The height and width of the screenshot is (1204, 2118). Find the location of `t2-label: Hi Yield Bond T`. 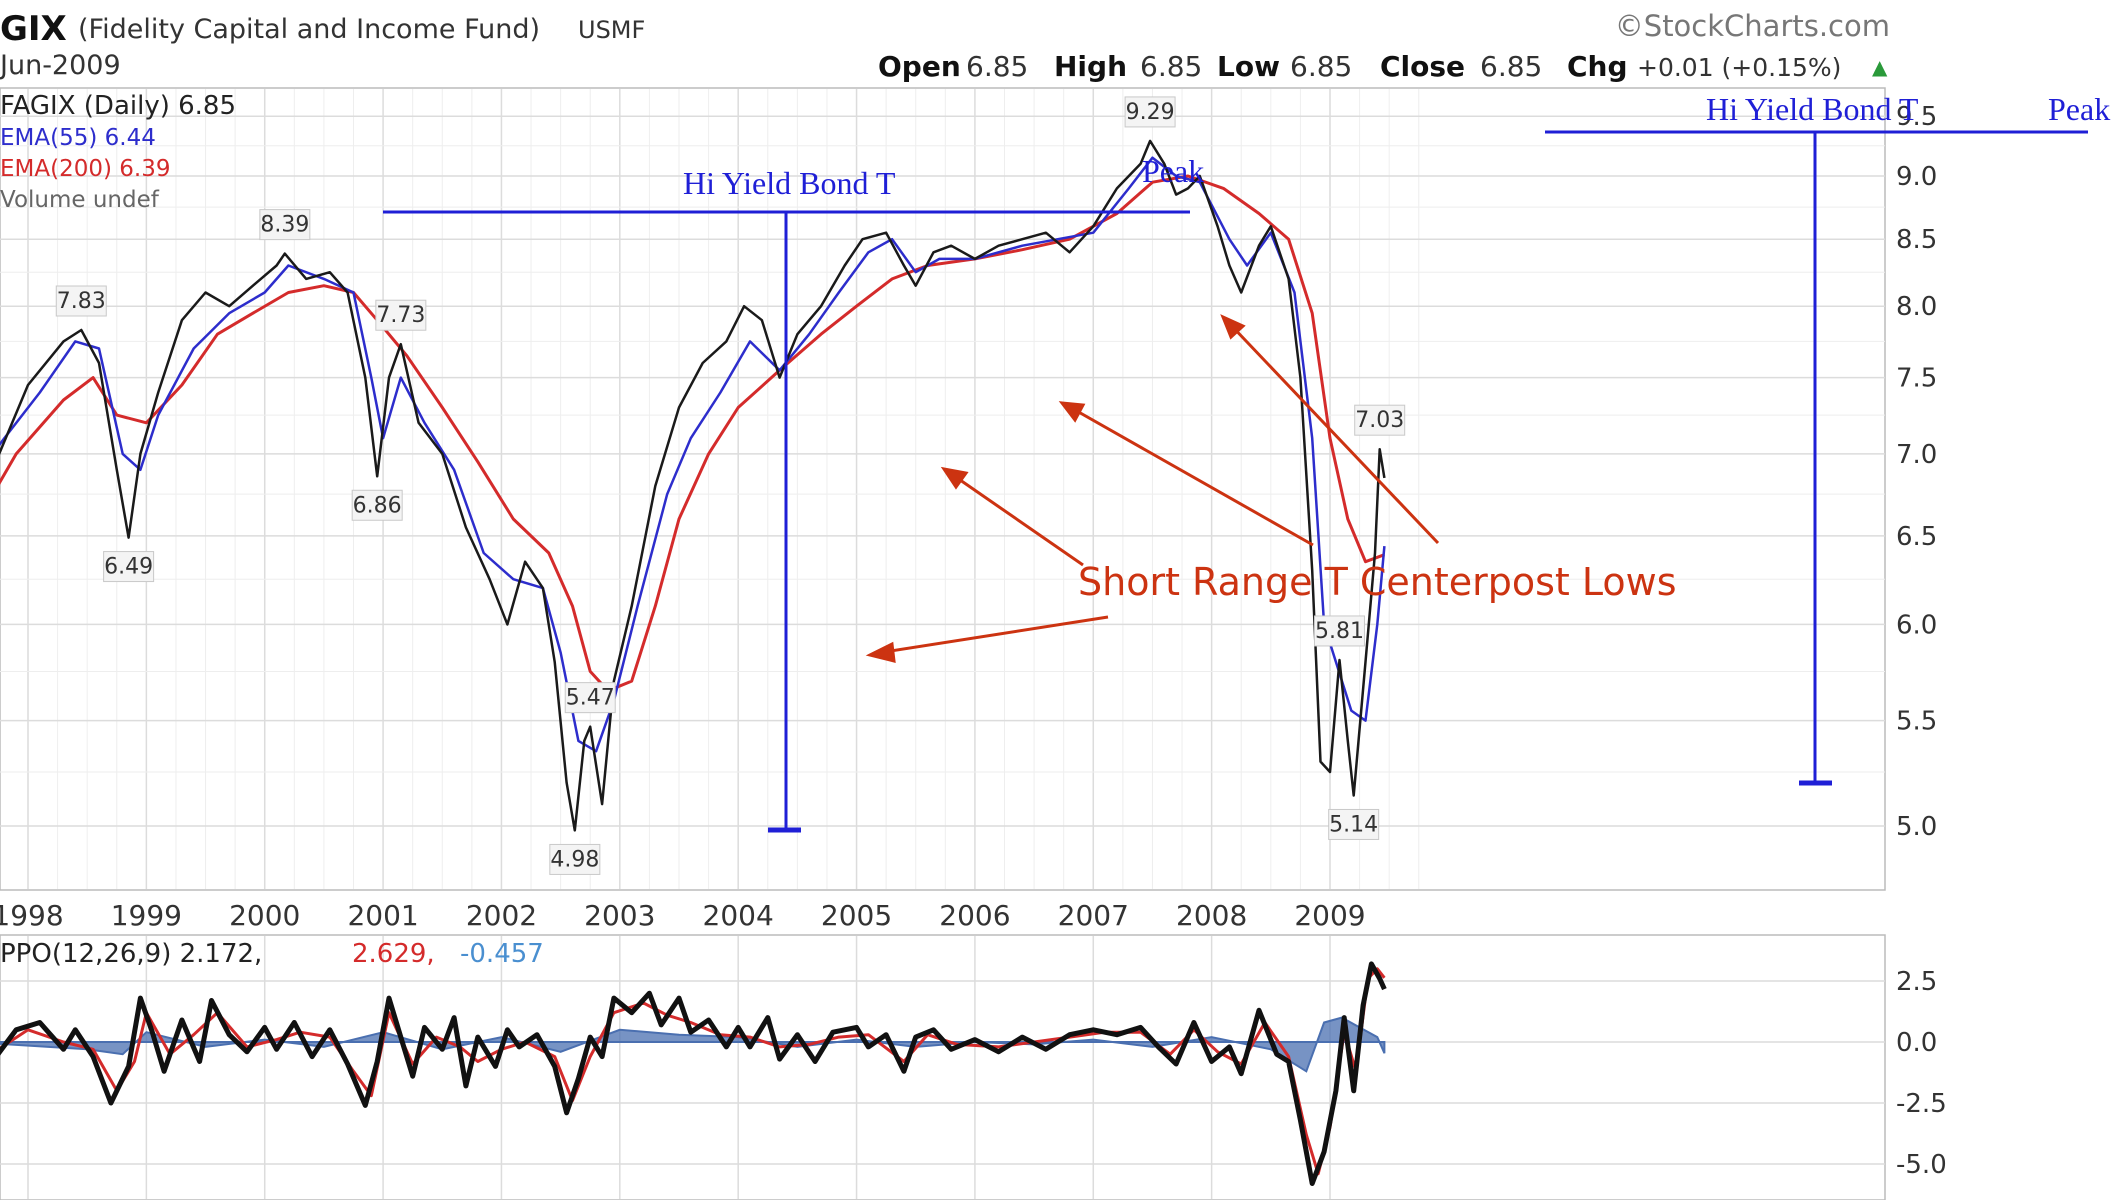

t2-label: Hi Yield Bond T is located at coordinates (1812, 109).